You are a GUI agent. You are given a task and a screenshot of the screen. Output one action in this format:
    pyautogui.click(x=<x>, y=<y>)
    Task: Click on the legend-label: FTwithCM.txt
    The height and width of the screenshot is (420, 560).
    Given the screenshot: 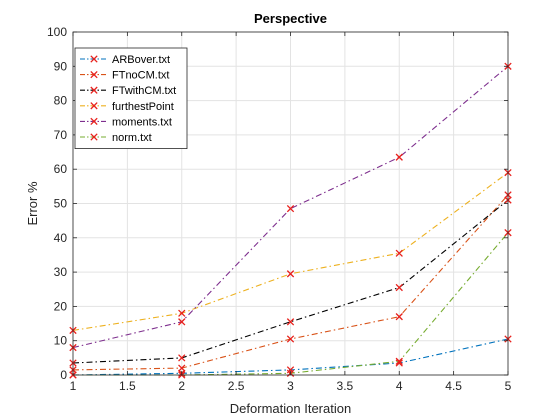 What is the action you would take?
    pyautogui.click(x=144, y=91)
    